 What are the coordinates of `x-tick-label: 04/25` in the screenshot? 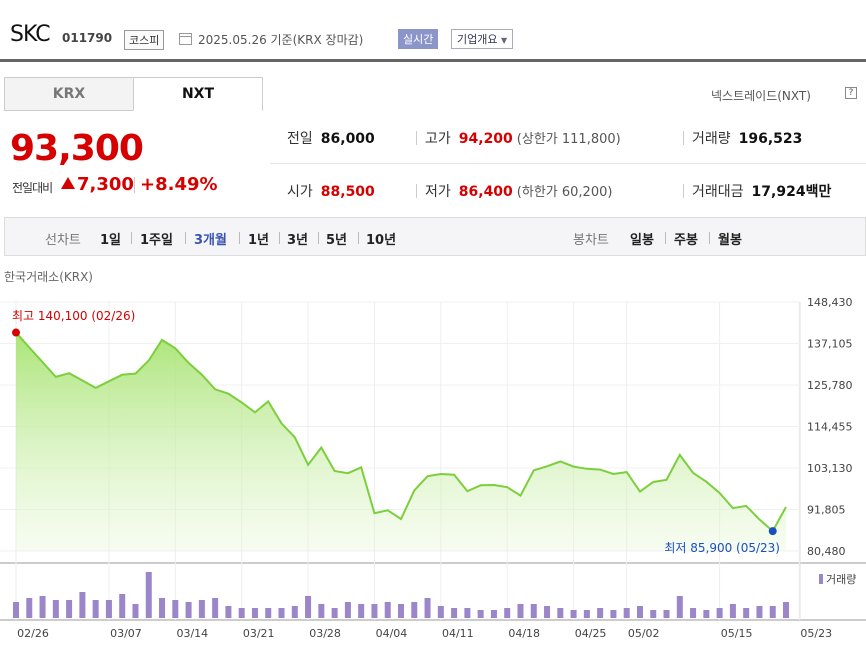 It's located at (591, 633).